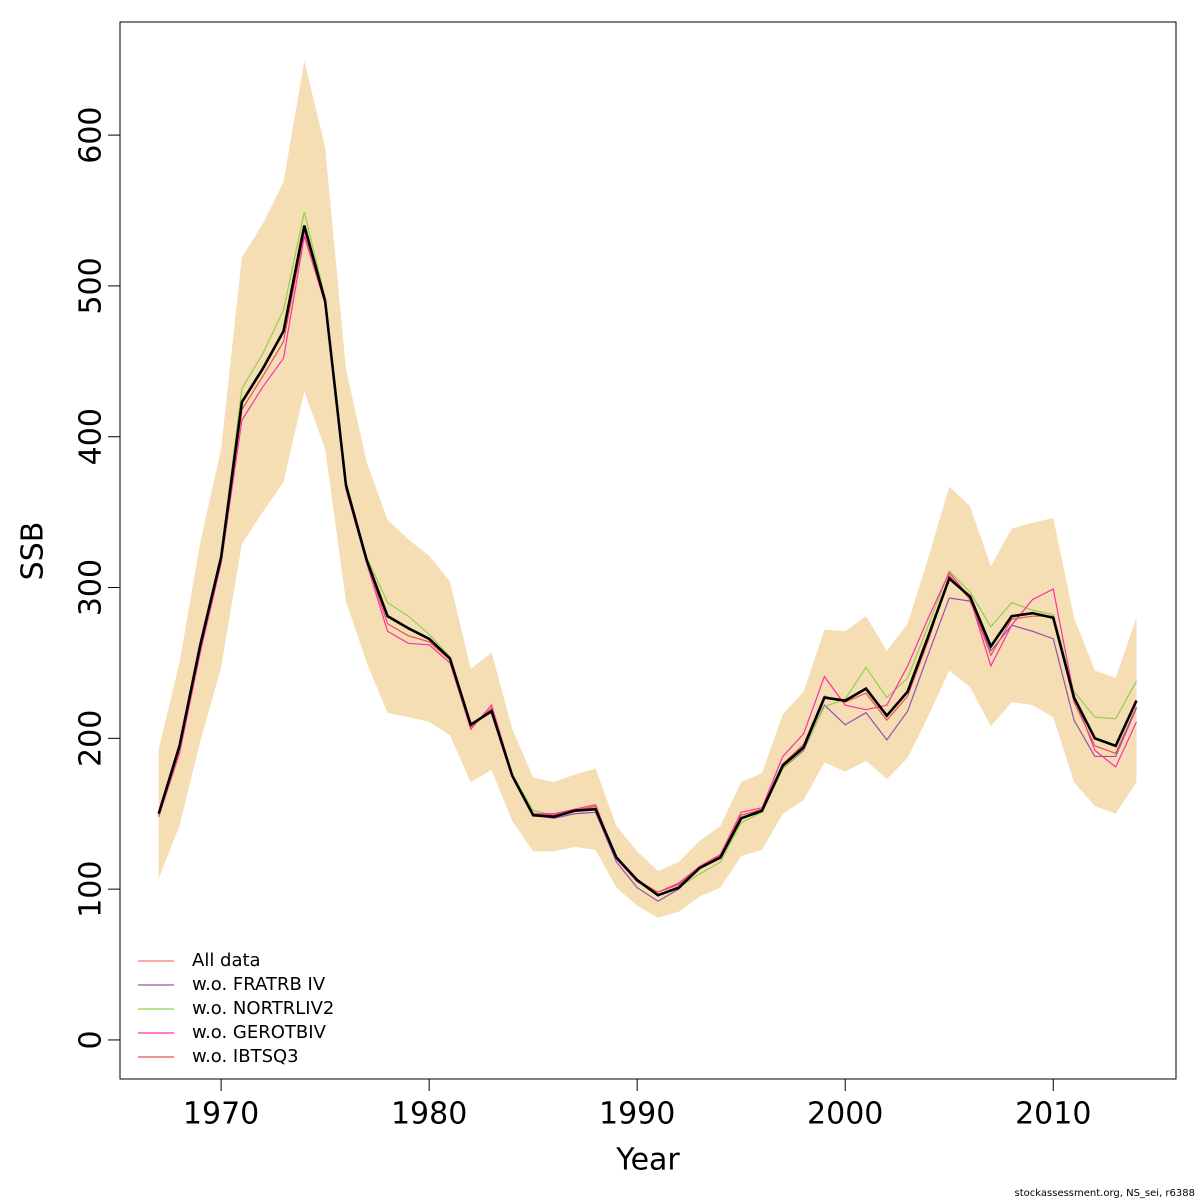 Image resolution: width=1200 pixels, height=1204 pixels. I want to click on legend-label: All data, so click(226, 960).